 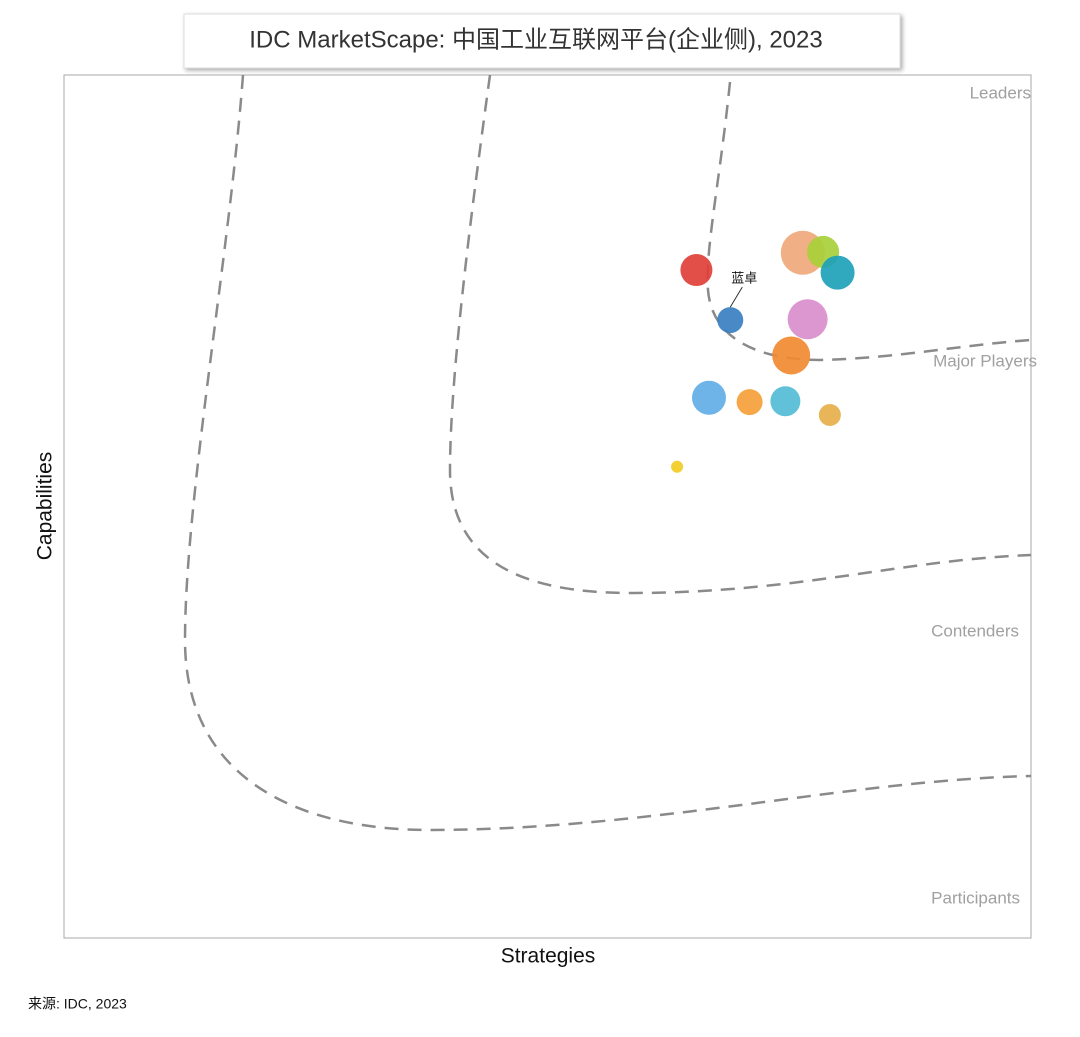 I want to click on zone-label: Participants, so click(x=975, y=897).